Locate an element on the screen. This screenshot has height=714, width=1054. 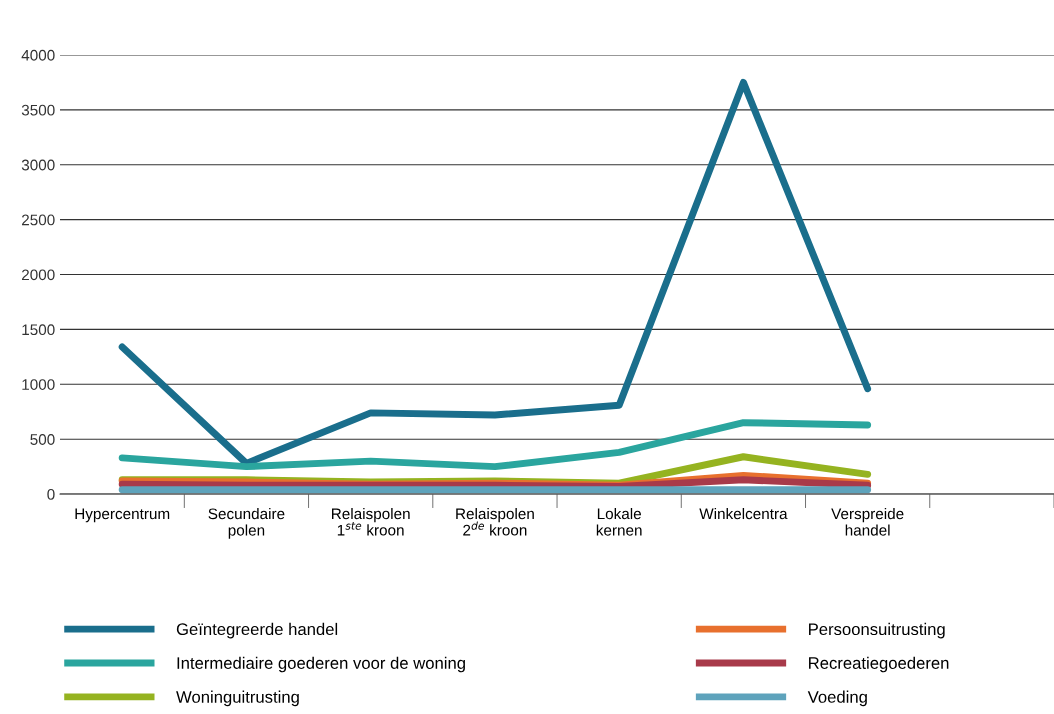
legend-label: Intermediaire goederen voor de woning is located at coordinates (321, 664).